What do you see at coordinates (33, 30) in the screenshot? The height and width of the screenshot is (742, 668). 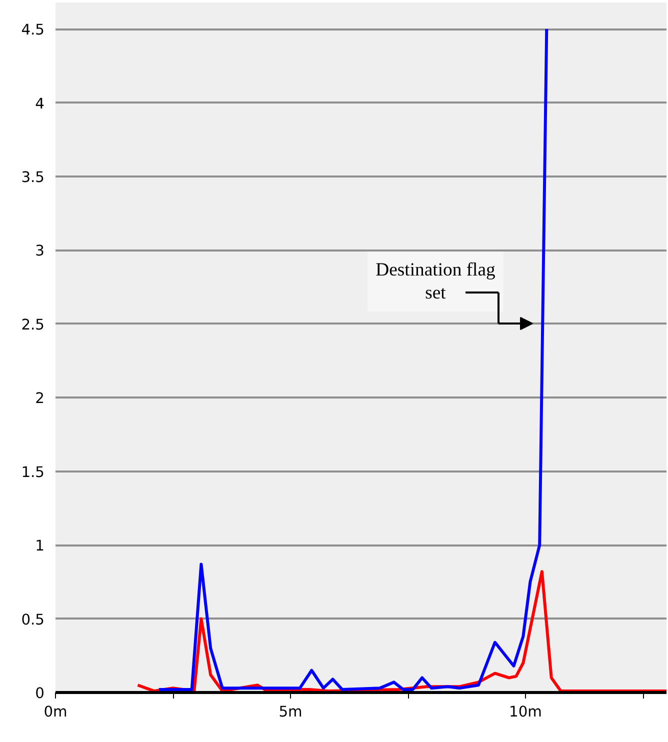 I see `y-tick-label: 4.5` at bounding box center [33, 30].